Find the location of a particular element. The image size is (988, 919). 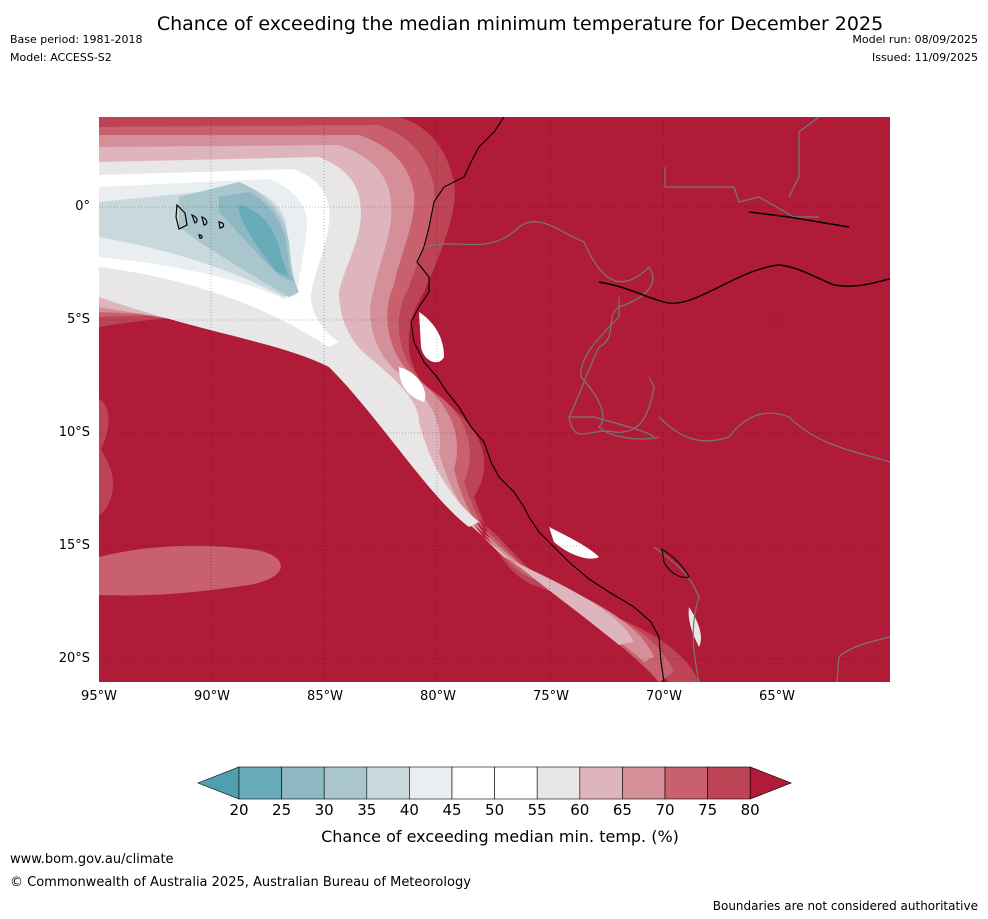

lon-label: 65°W is located at coordinates (777, 696).